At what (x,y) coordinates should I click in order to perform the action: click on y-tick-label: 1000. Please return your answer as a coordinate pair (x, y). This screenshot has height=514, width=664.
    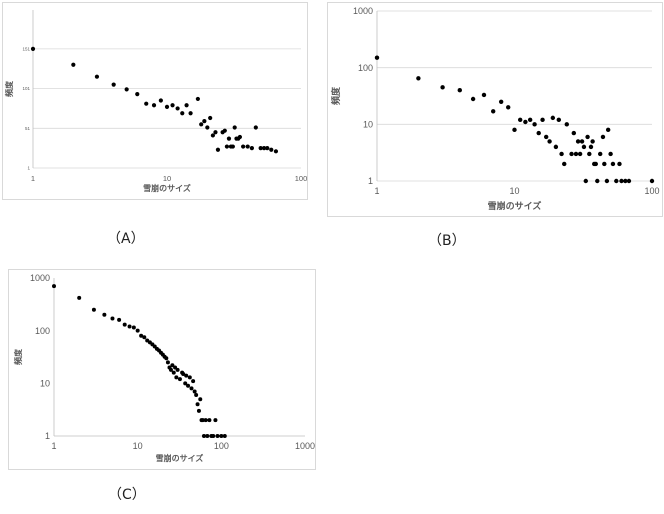
    Looking at the image, I should click on (40, 278).